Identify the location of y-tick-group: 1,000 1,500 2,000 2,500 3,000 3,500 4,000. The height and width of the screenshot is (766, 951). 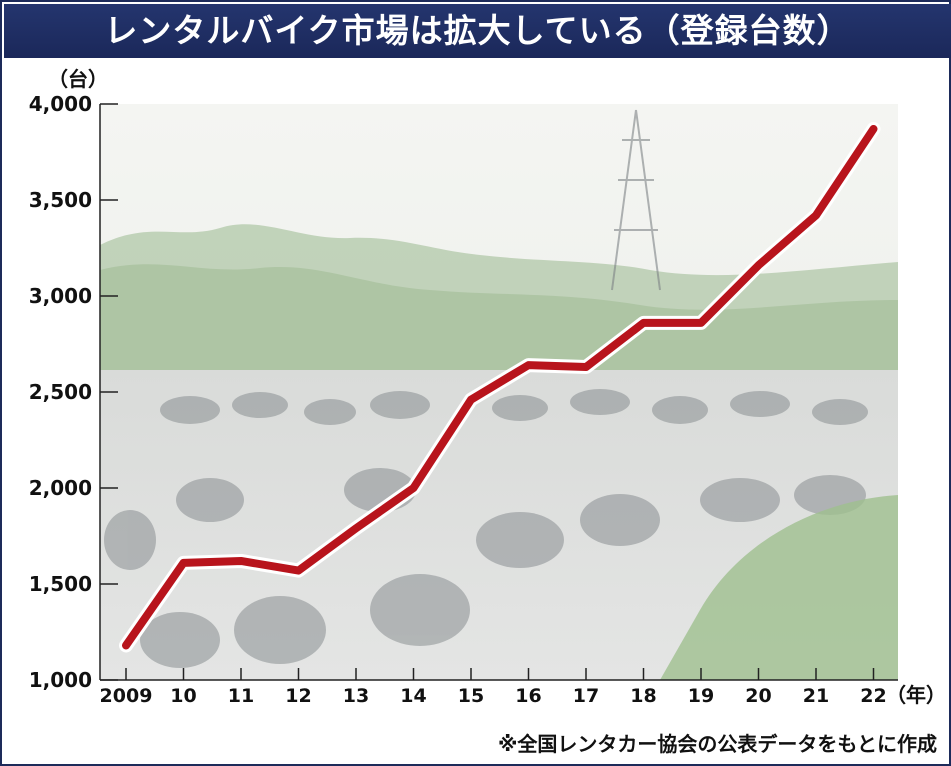
(73, 392).